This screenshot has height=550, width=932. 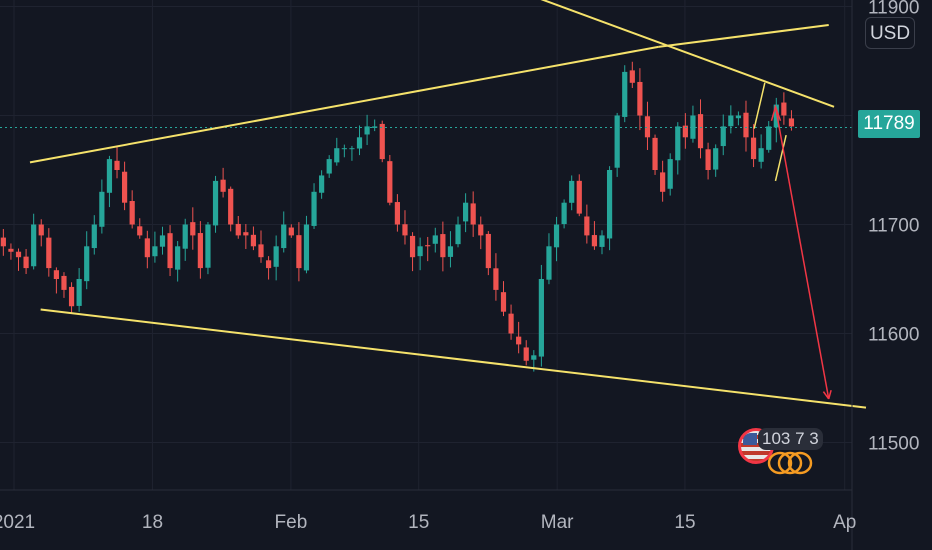 I want to click on price-axis-labels: 11500 11600 11700 11900, so click(x=893, y=227).